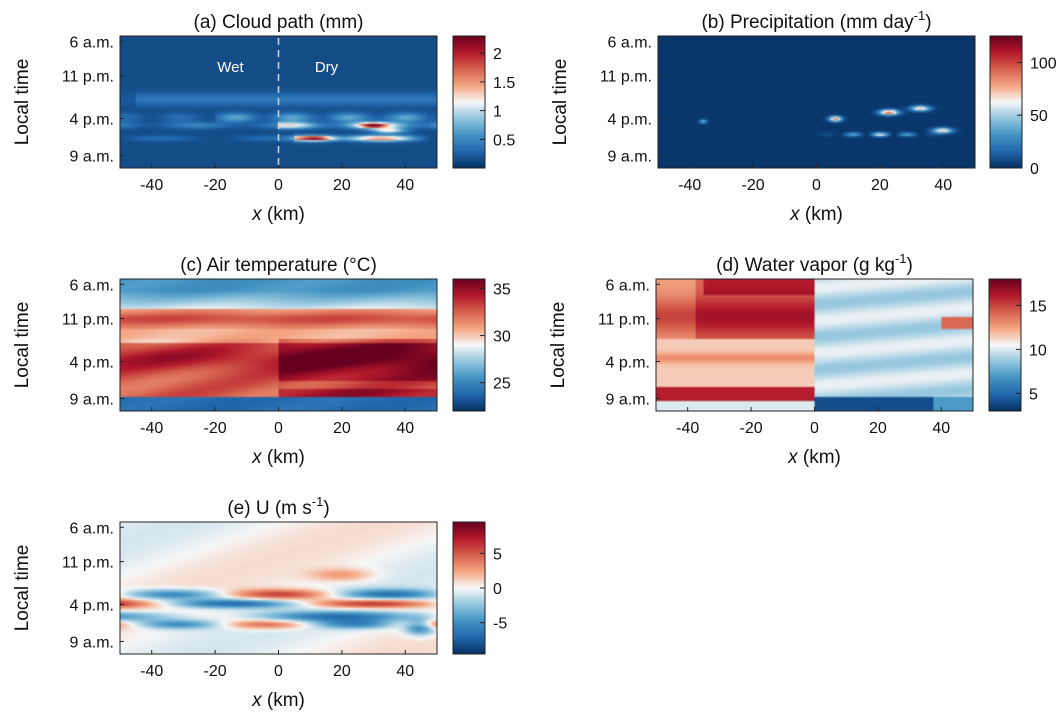  What do you see at coordinates (814, 457) in the screenshot?
I see `x-axis-label-d: x (km)` at bounding box center [814, 457].